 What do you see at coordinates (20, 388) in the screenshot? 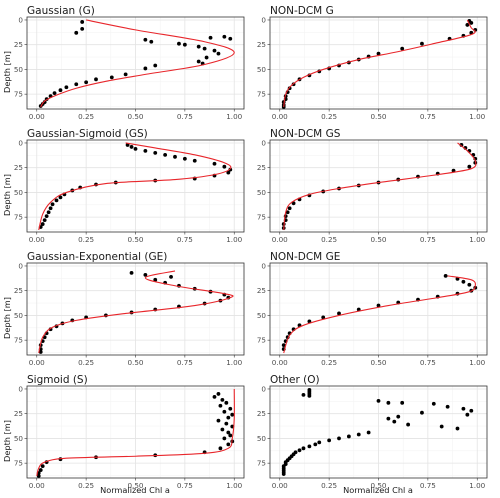
I see `y-tick-label: 0` at bounding box center [20, 388].